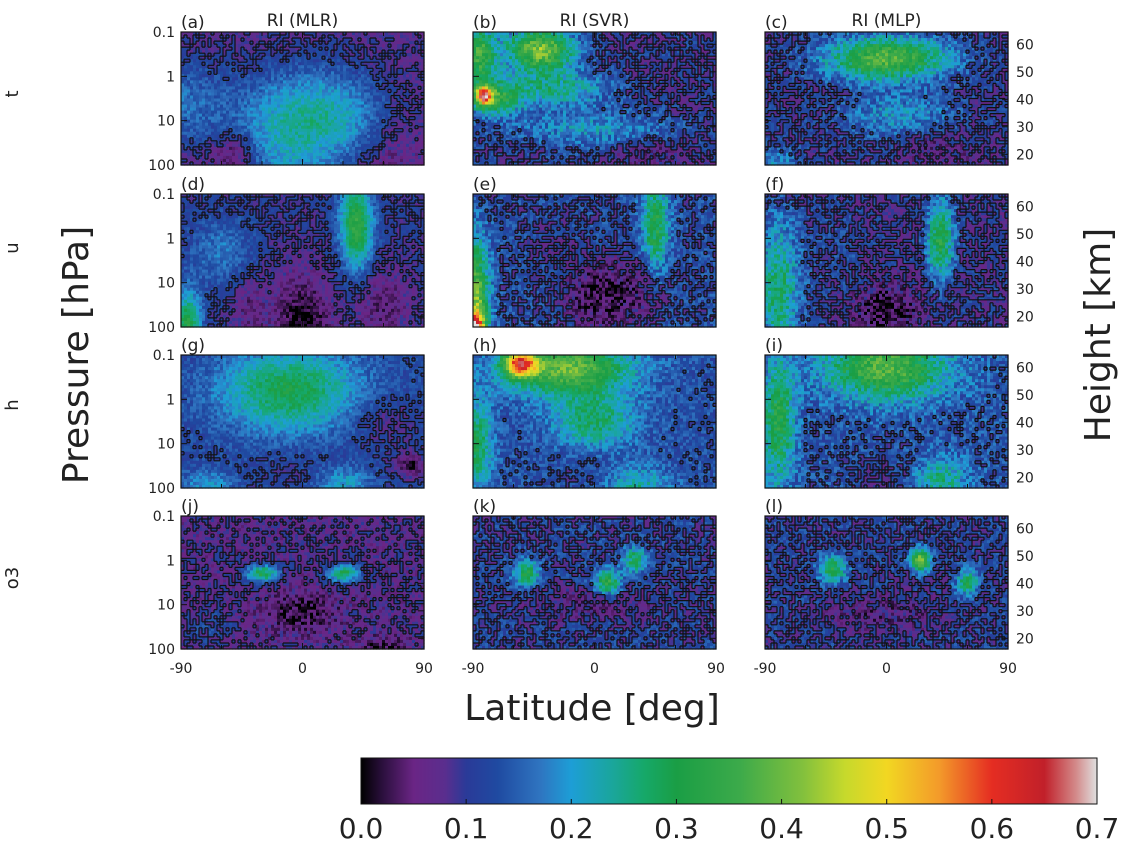  What do you see at coordinates (161, 166) in the screenshot?
I see `y-tick-label: 100` at bounding box center [161, 166].